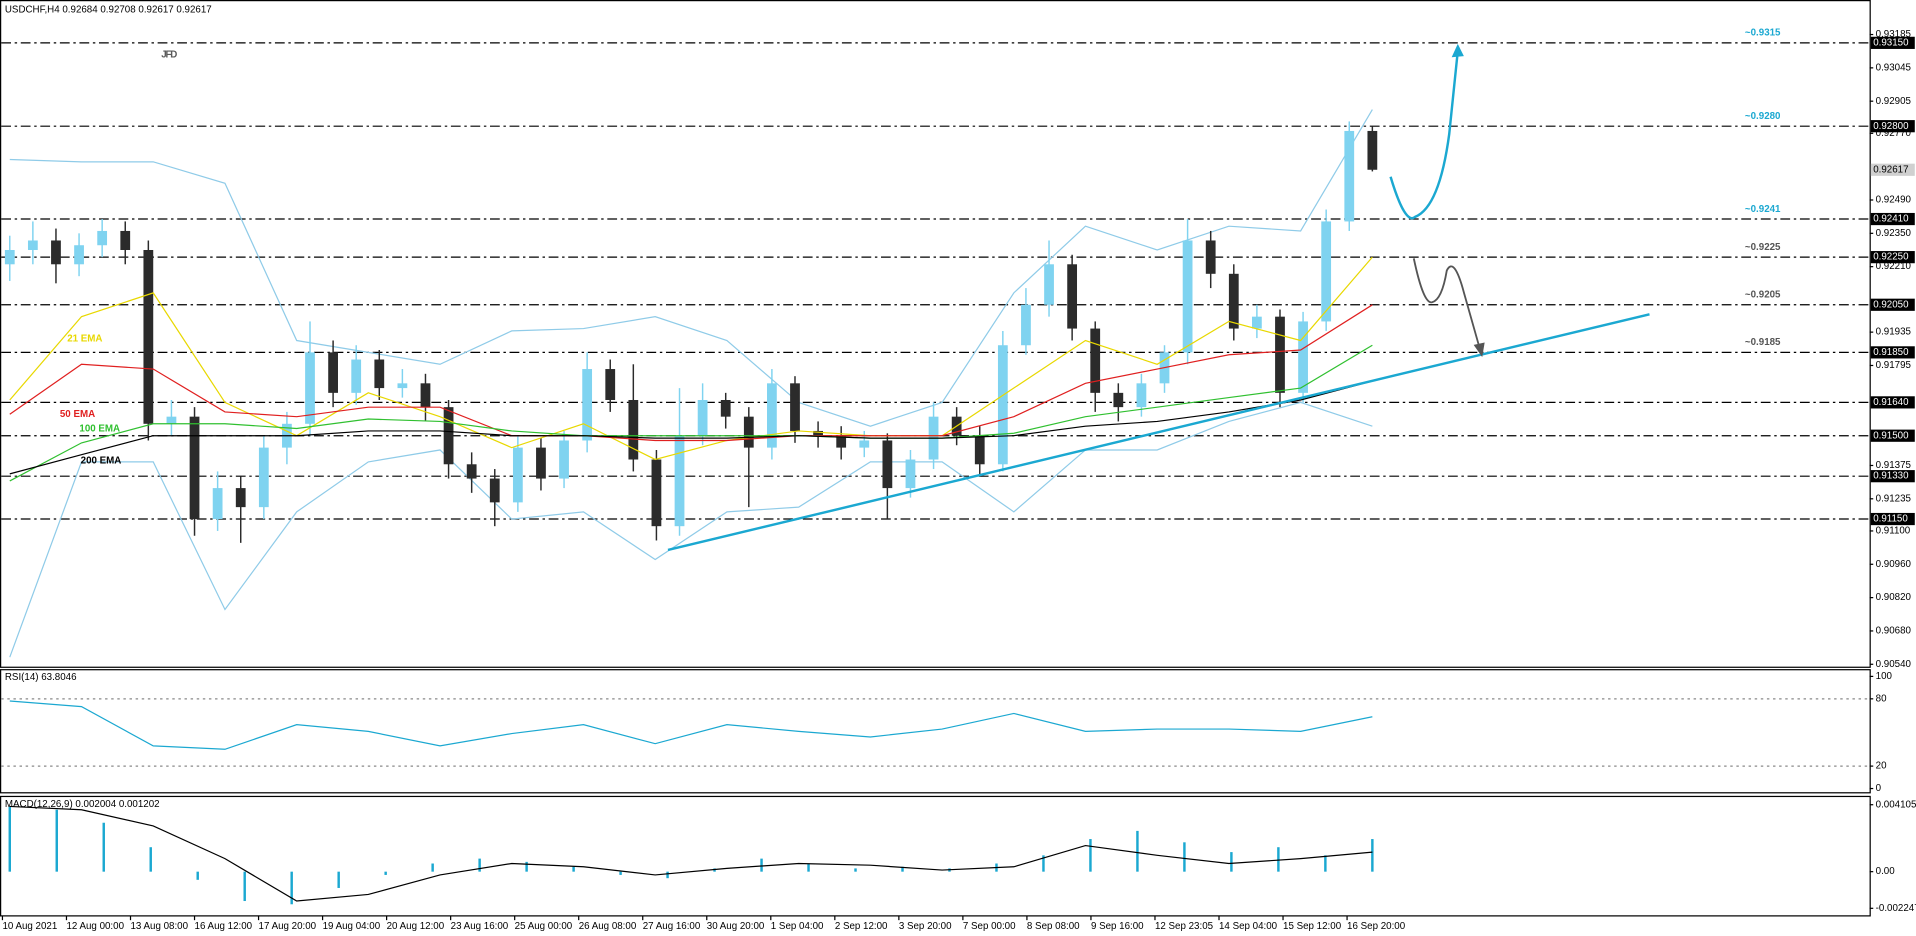 The width and height of the screenshot is (1916, 936). What do you see at coordinates (77, 414) in the screenshot?
I see `ema-label: 50 EMA` at bounding box center [77, 414].